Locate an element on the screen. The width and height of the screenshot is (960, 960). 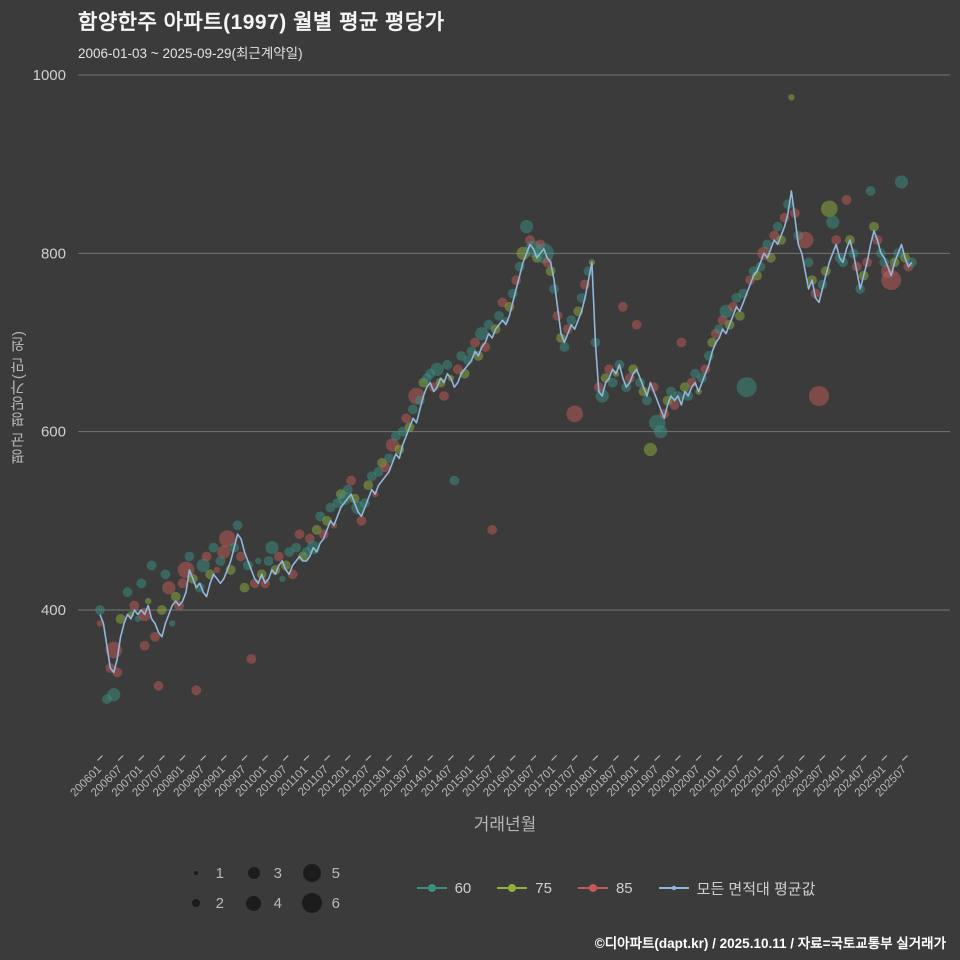
y-tick-label: 1000 is located at coordinates (49, 75).